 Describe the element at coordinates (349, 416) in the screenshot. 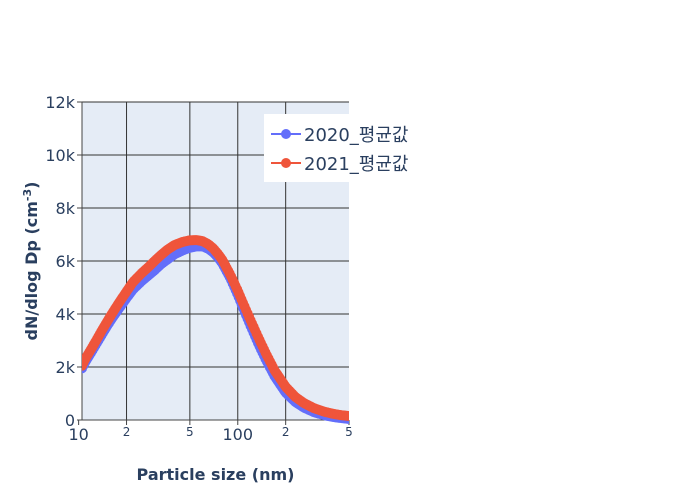

I see `data-point` at that location.